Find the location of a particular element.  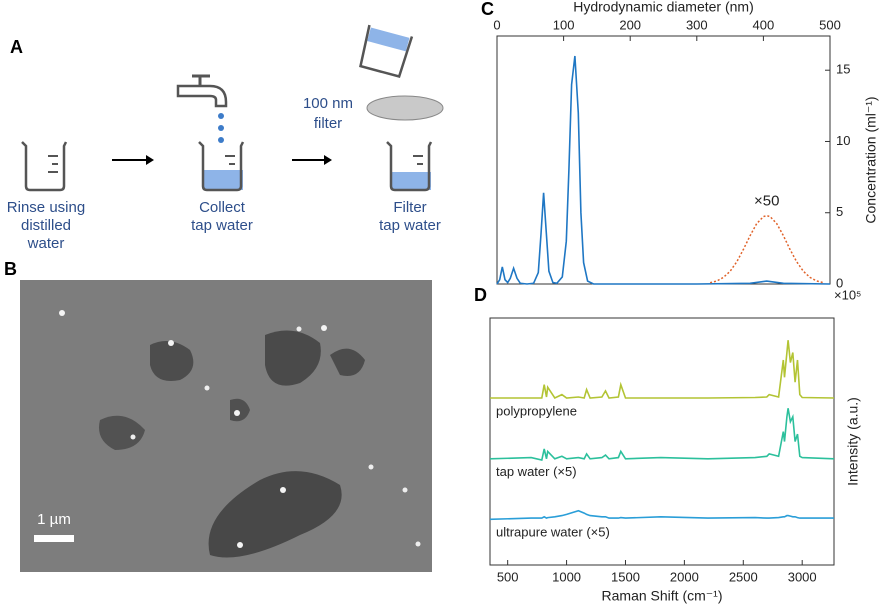

x-tick-label: 2000 is located at coordinates (684, 576).